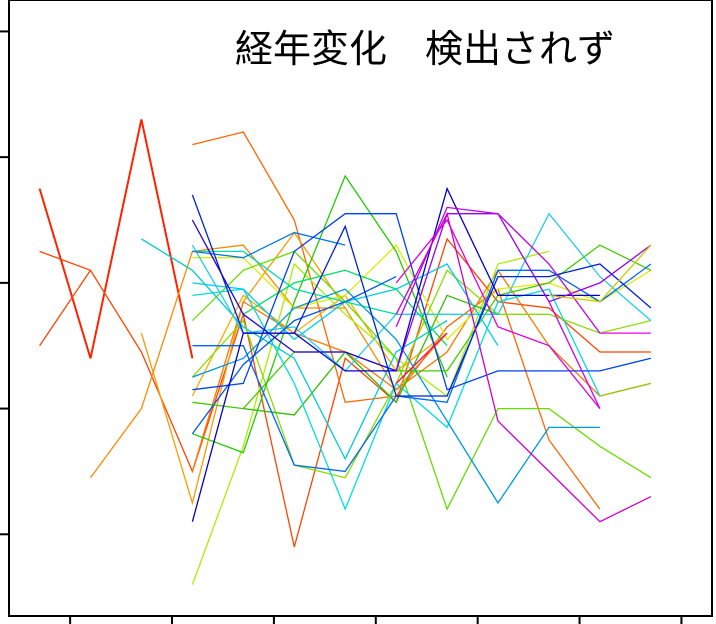  What do you see at coordinates (425, 49) in the screenshot?
I see `chart-title: 経年変化 検出されず` at bounding box center [425, 49].